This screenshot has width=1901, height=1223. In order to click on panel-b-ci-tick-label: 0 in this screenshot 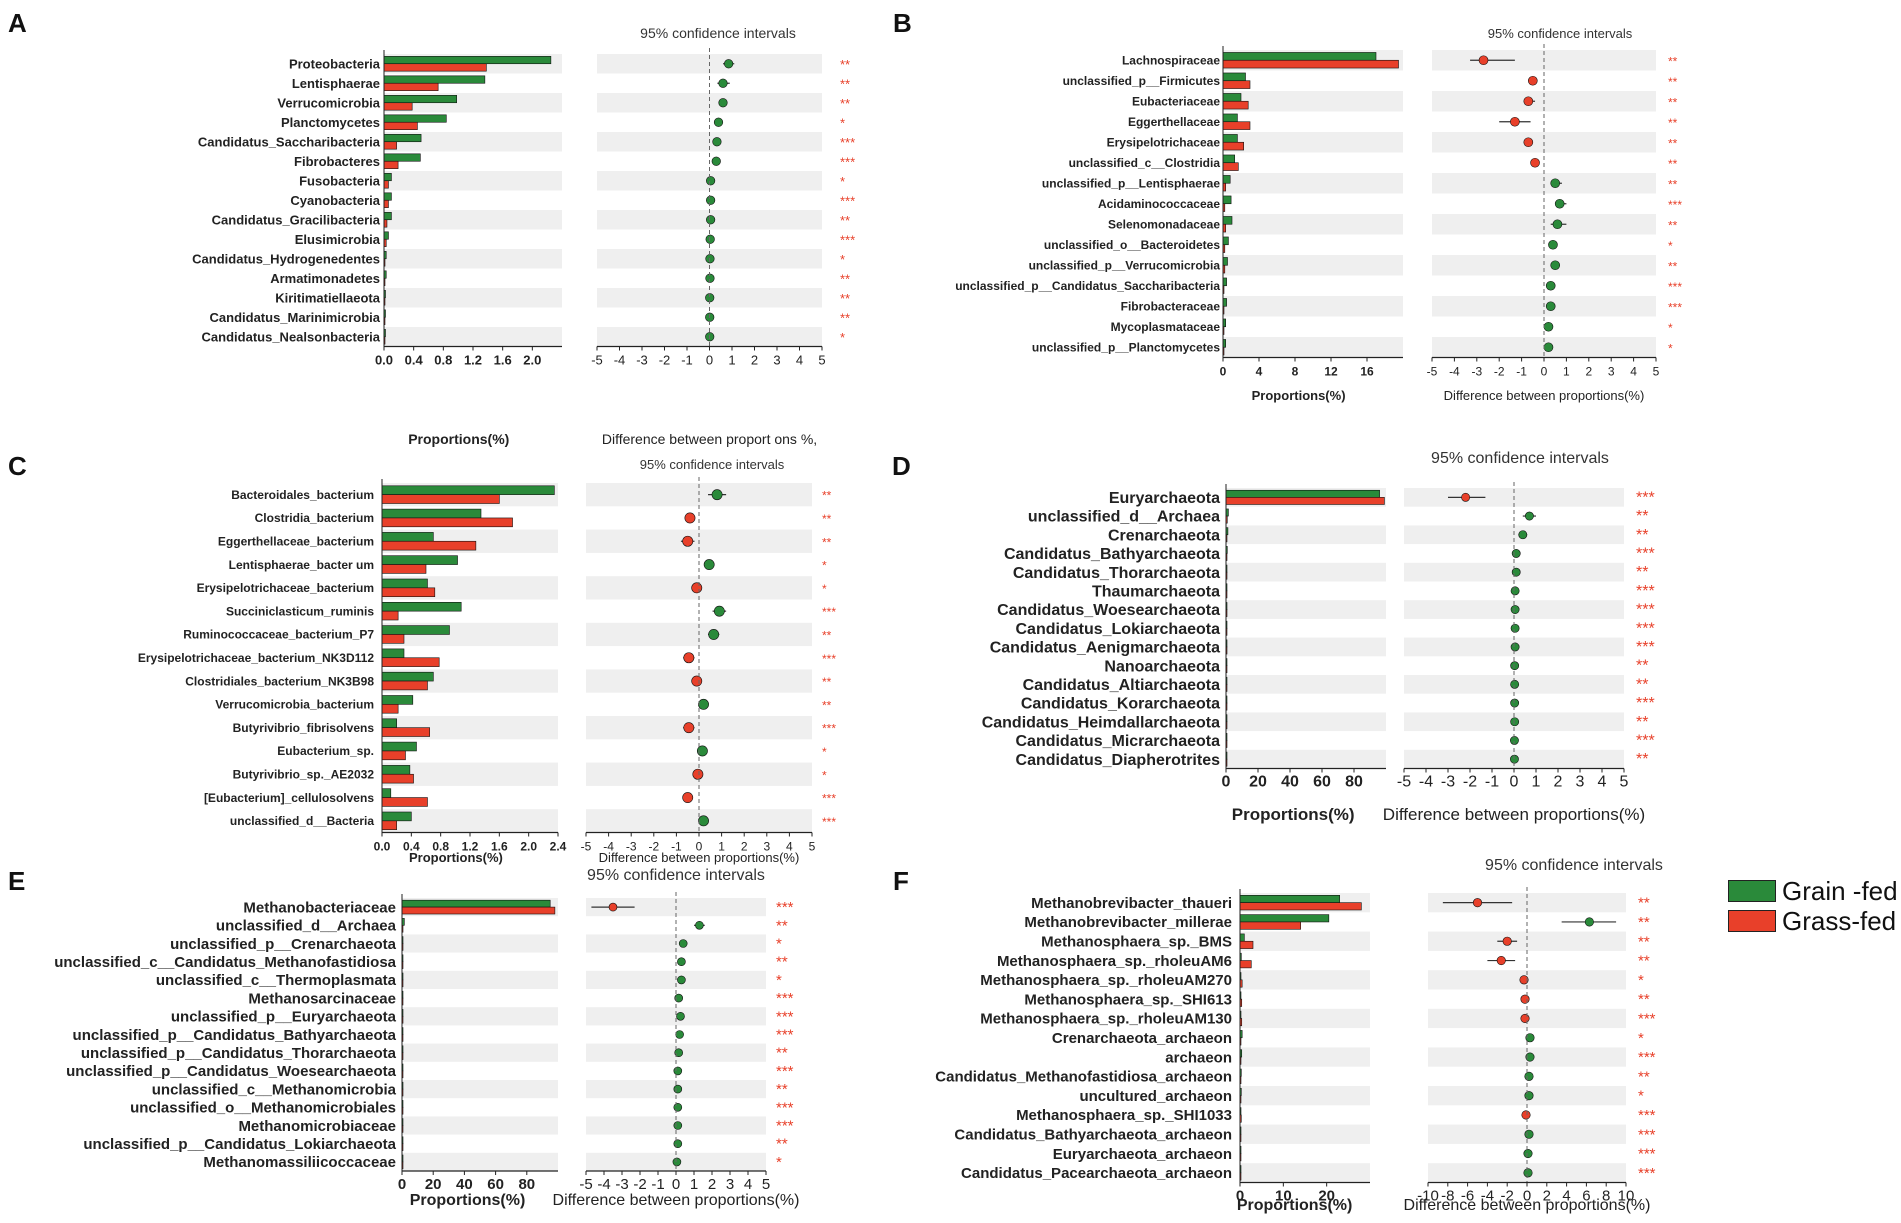, I will do `click(1544, 372)`.